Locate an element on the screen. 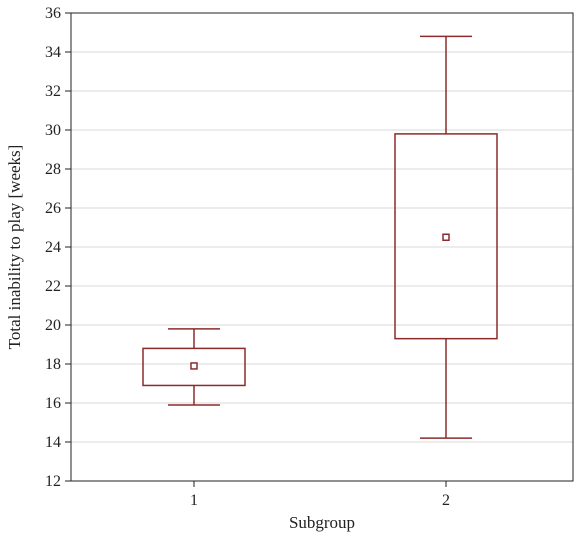 Image resolution: width=576 pixels, height=544 pixels. y-tick-label: 24 is located at coordinates (53, 247).